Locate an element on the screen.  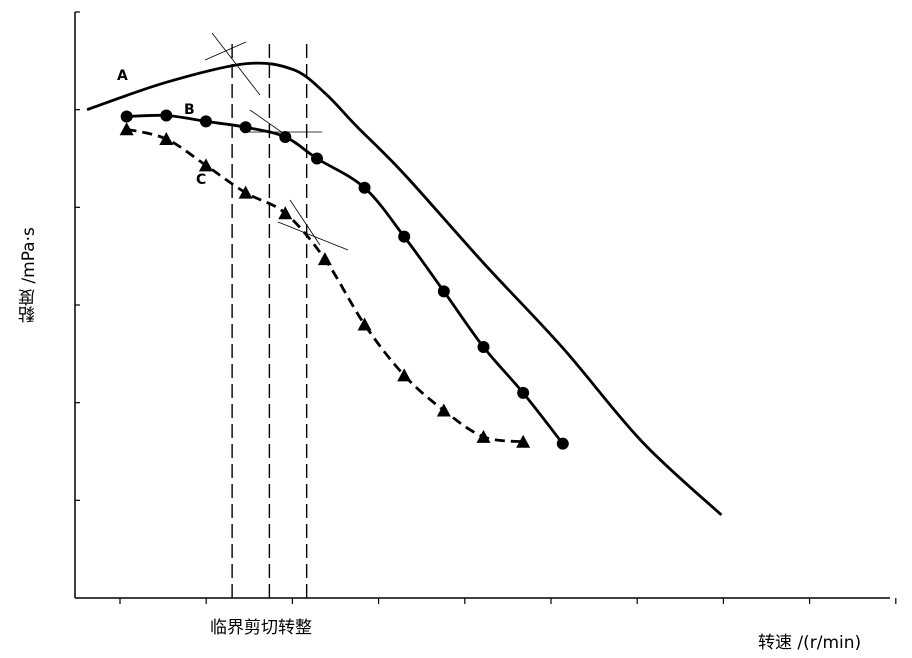
y-axis-label: 黏度 /mPa·s is located at coordinates (29, 275).